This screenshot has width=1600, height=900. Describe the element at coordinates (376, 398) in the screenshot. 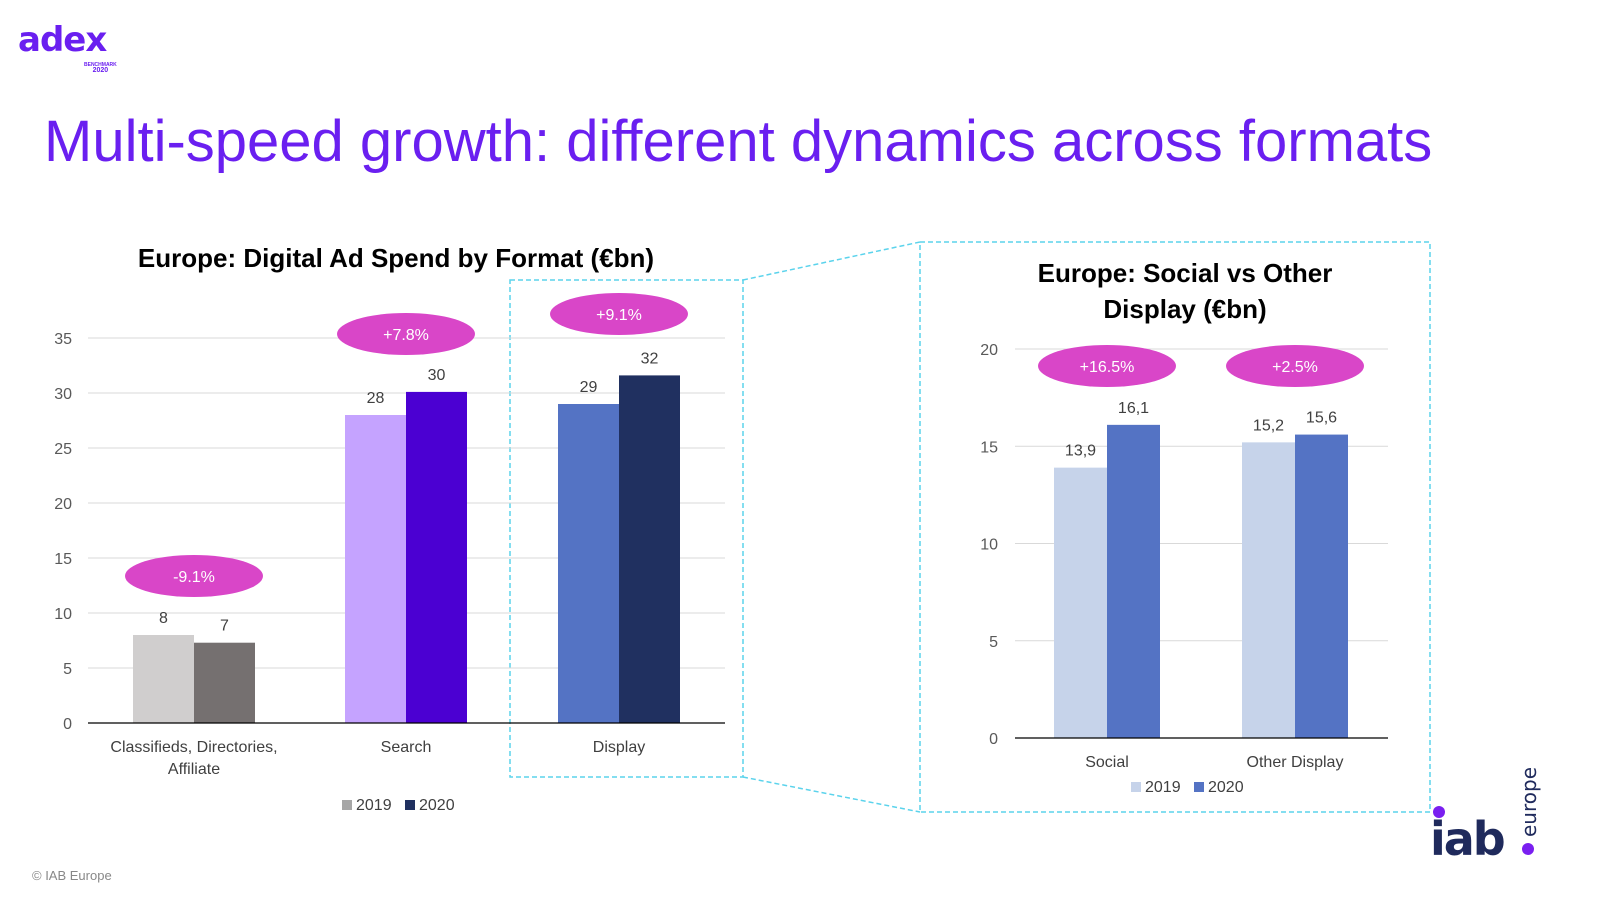

I see `data-label: 28` at that location.